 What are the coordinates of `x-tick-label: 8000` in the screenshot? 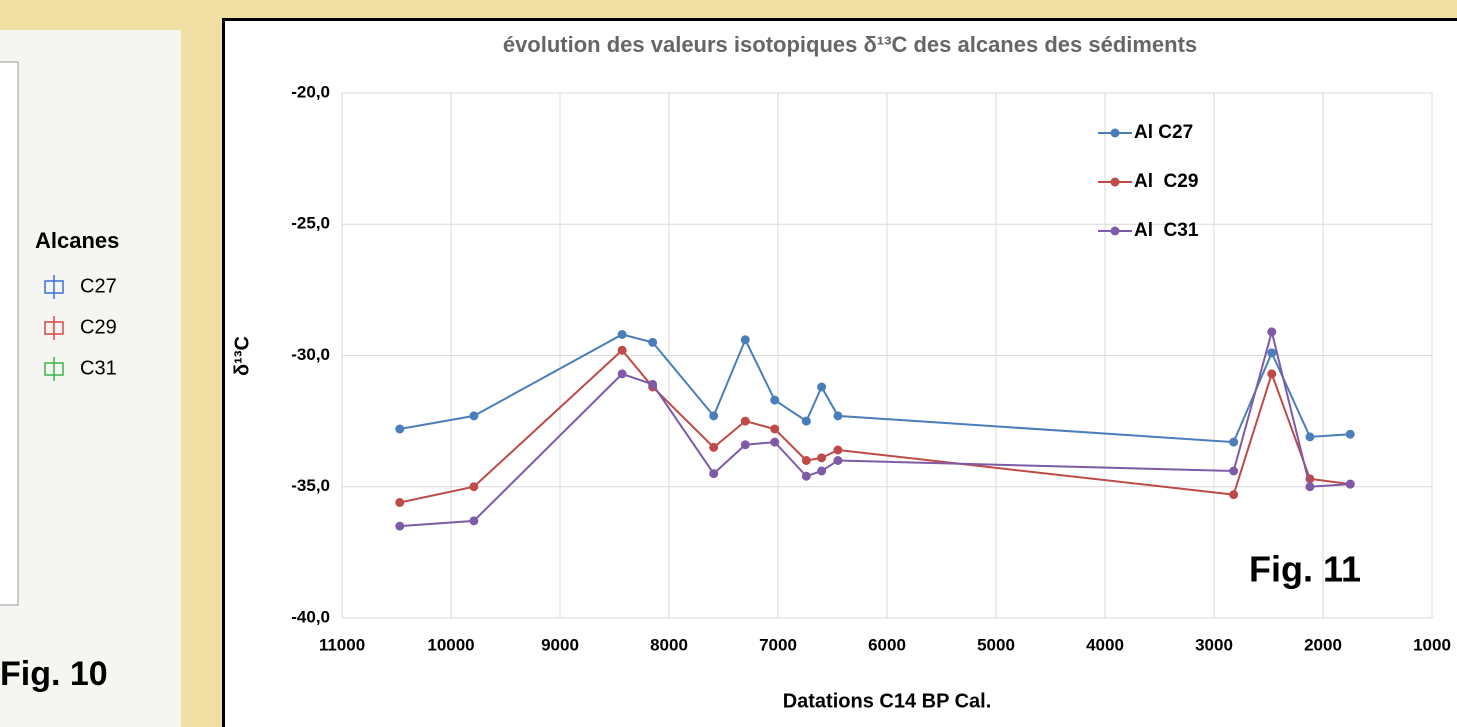 It's located at (669, 644).